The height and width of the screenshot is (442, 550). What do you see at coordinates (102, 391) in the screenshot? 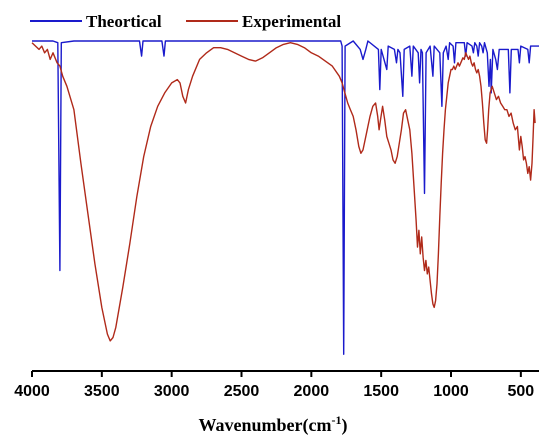
I see `x-tick-label-3500: 3500` at bounding box center [102, 391].